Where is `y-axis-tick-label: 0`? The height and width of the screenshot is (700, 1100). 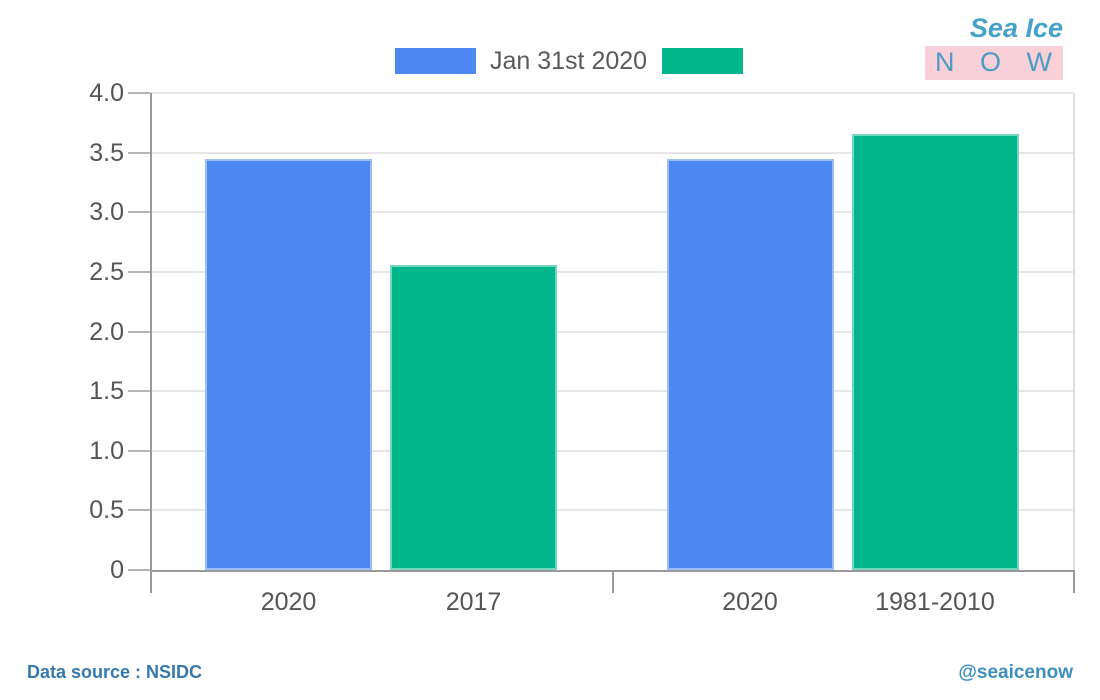
y-axis-tick-label: 0 is located at coordinates (117, 570).